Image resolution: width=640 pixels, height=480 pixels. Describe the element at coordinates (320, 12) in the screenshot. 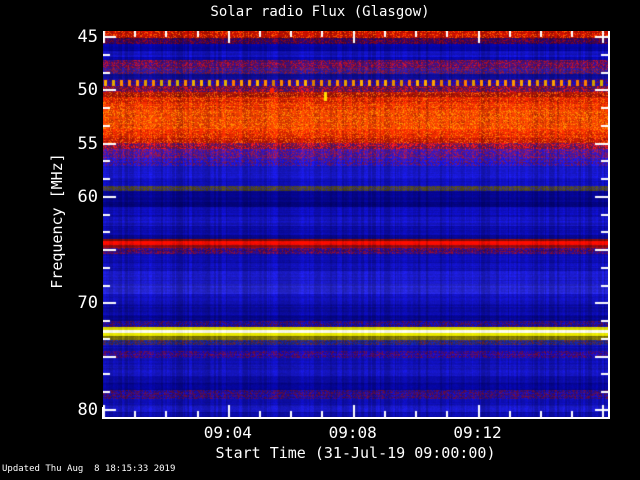

I see `plot-title: Solar radio Flux (Glasgow)` at that location.